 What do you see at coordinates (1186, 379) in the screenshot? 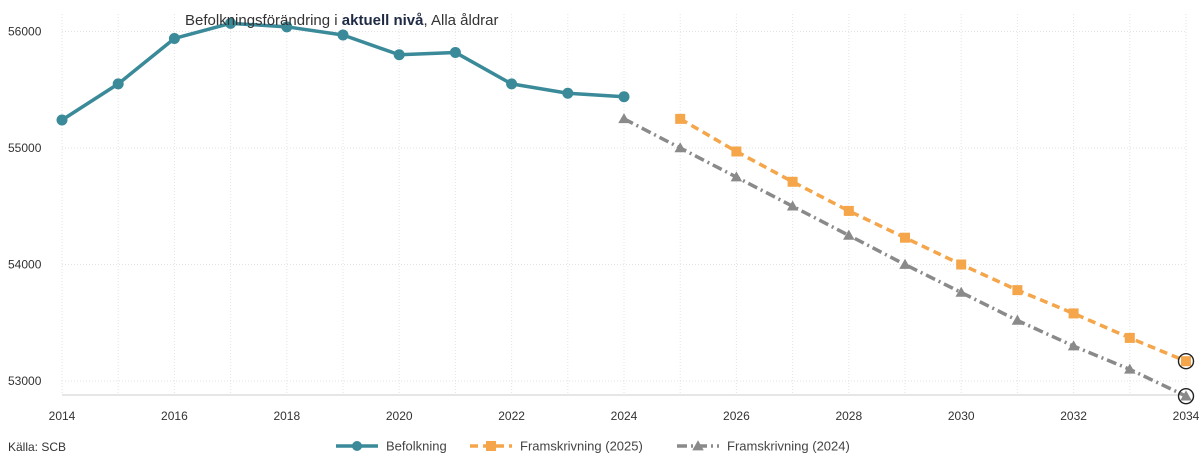
I see `end-highlights` at bounding box center [1186, 379].